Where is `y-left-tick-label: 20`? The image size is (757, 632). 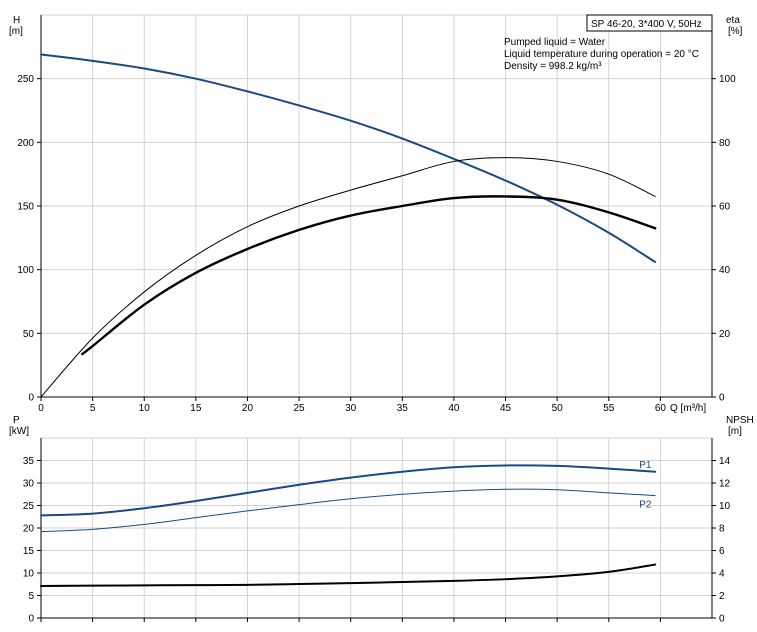
y-left-tick-label: 20 is located at coordinates (29, 529).